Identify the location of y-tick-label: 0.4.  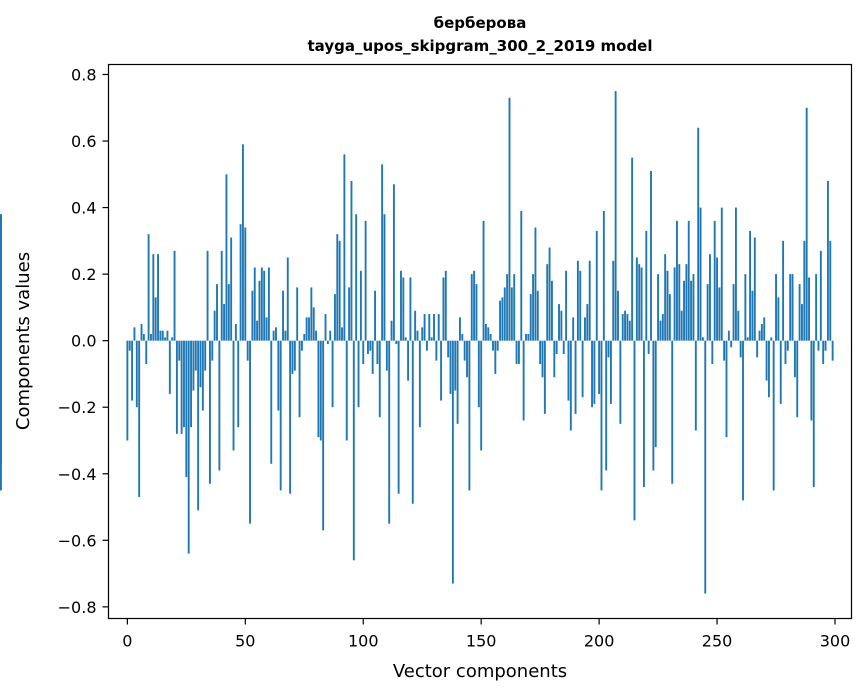
(83, 208).